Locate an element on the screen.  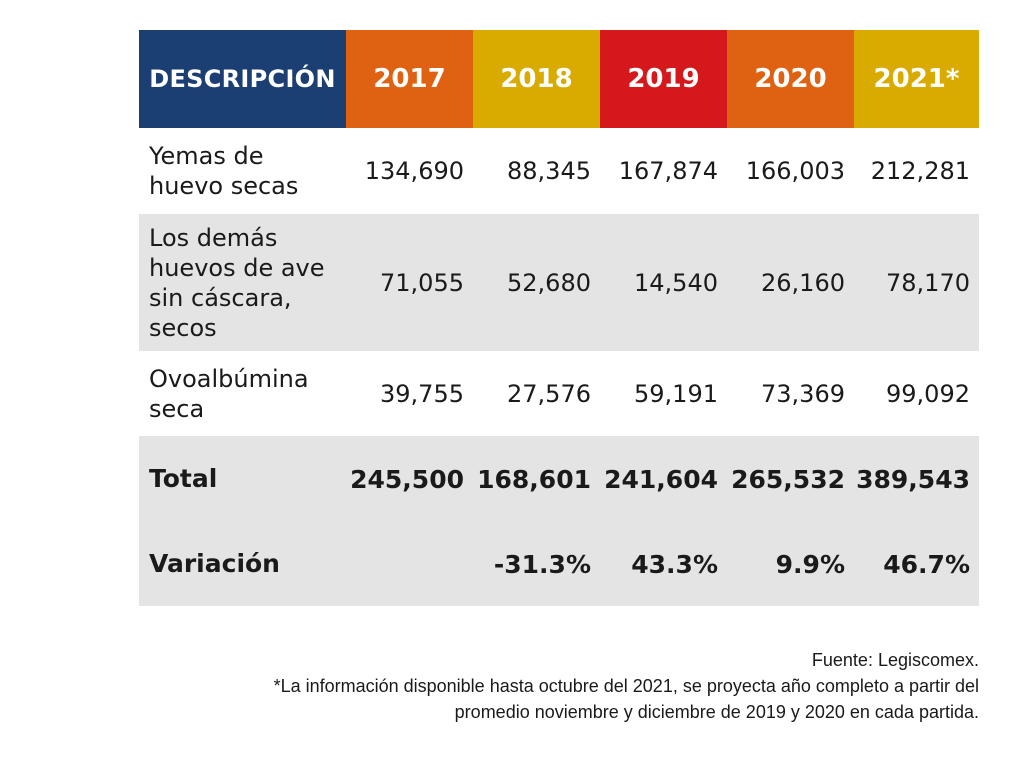
row-description: Yemas de huevo secas is located at coordinates (224, 171).